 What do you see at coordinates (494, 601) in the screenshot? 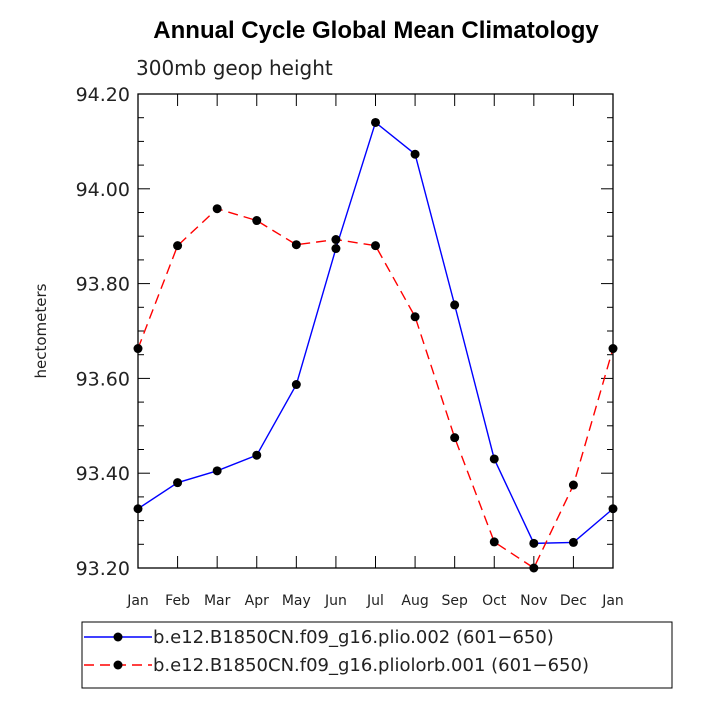
I see `x-tick-label: Oct` at bounding box center [494, 601].